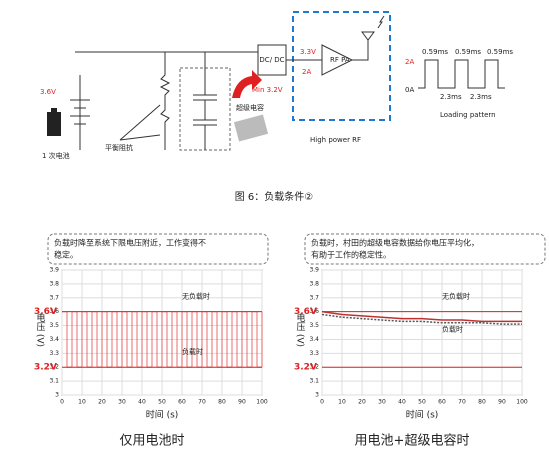 The image size is (549, 466). What do you see at coordinates (48, 92) in the screenshot?
I see `label: 3.6V` at bounding box center [48, 92].